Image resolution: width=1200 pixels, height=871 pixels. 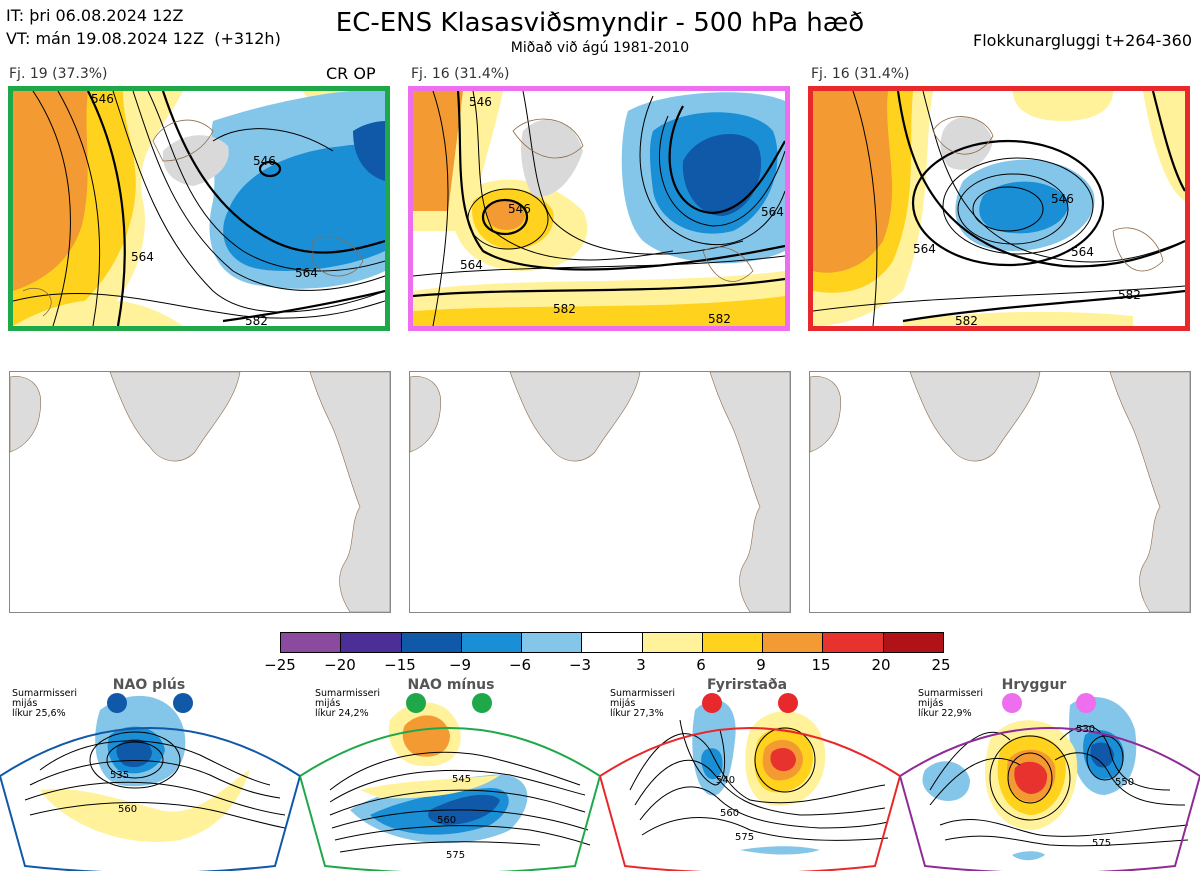 I want to click on cluster-2-label: Fj. 16 (31.4%), so click(x=460, y=74).